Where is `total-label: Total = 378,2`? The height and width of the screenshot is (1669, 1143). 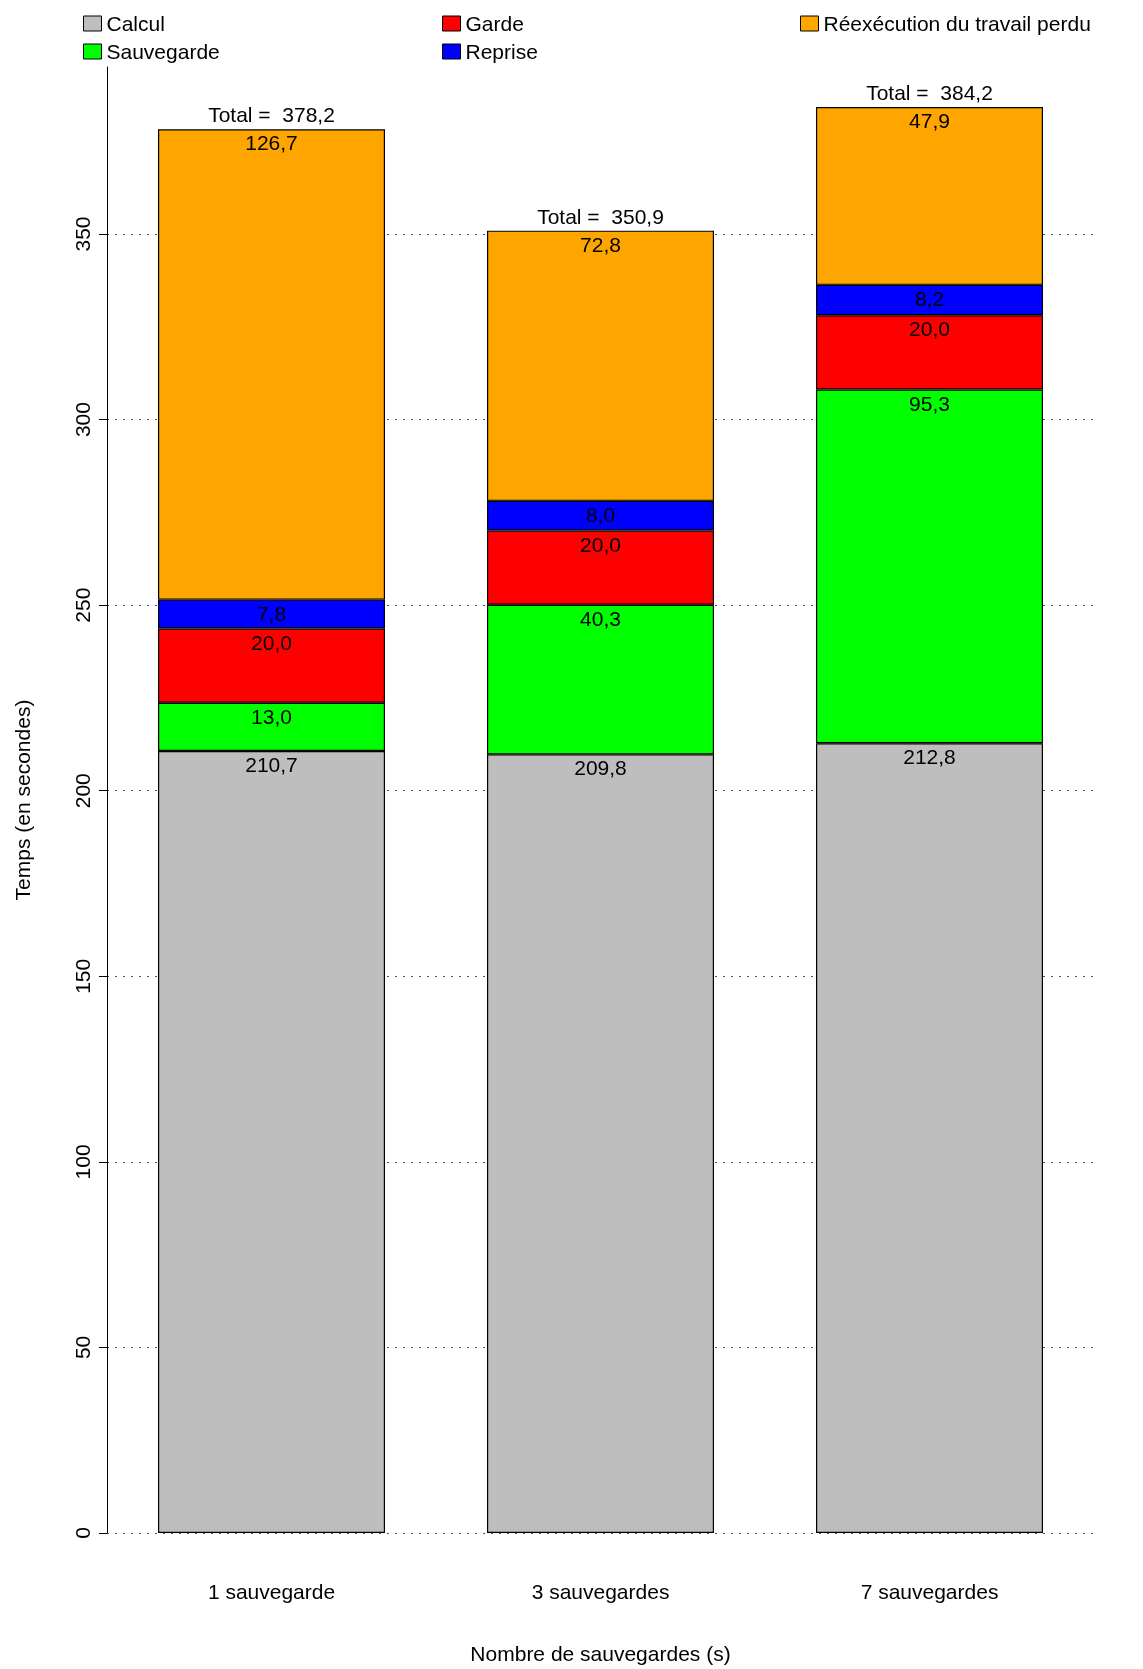 total-label: Total = 378,2 is located at coordinates (271, 115).